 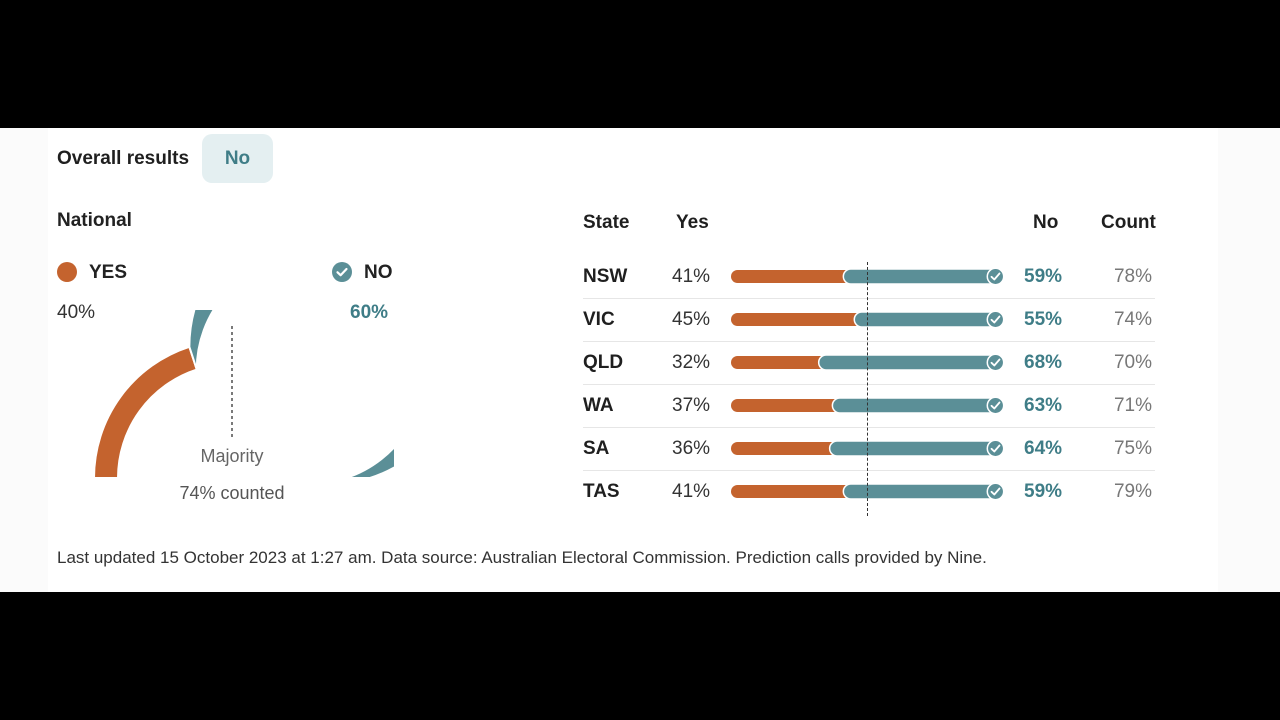 What do you see at coordinates (603, 362) in the screenshot?
I see `state-name: QLD` at bounding box center [603, 362].